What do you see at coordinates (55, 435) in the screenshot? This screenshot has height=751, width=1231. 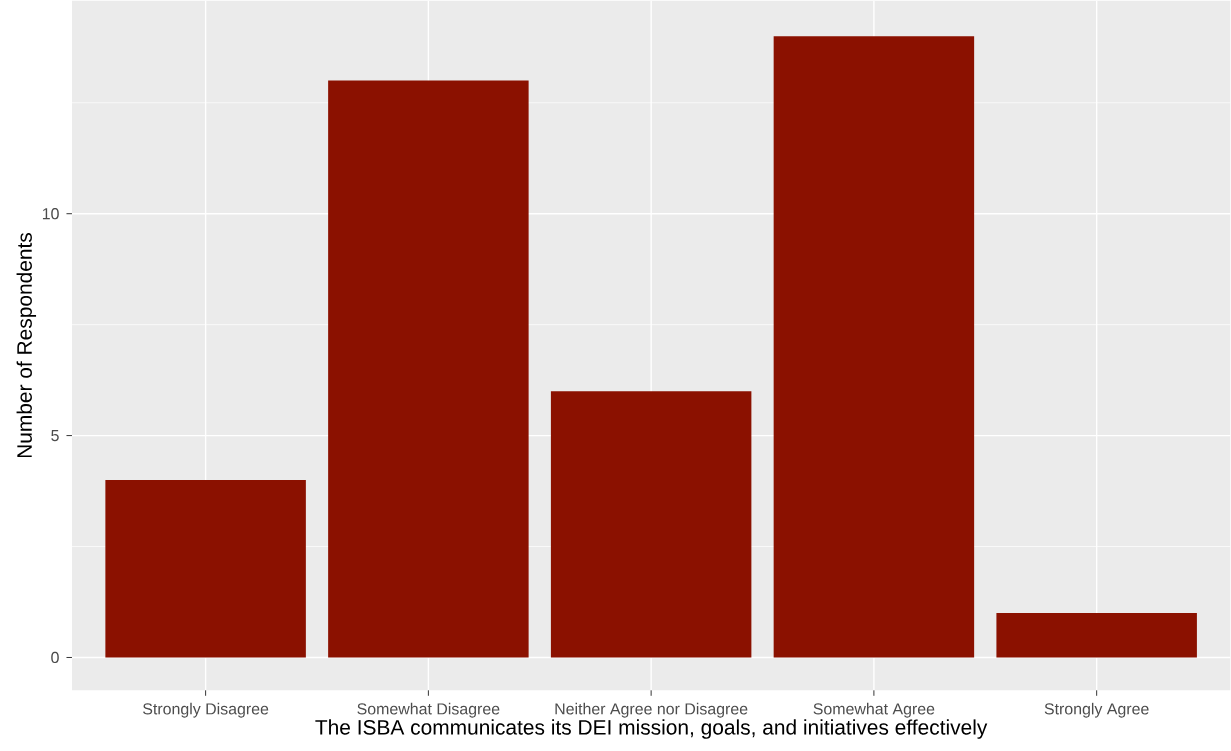 I see `y-tick-label: 5` at bounding box center [55, 435].